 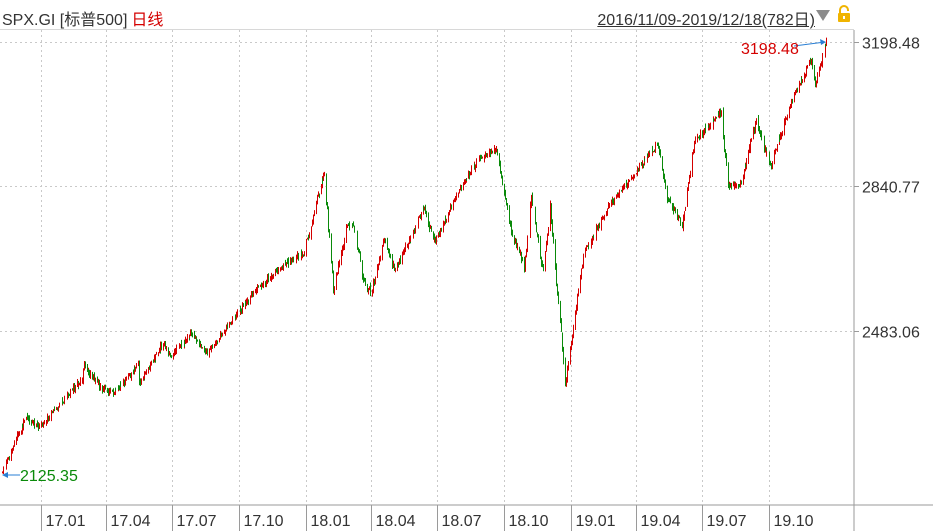 I want to click on triangle-down-icon, so click(x=823, y=15).